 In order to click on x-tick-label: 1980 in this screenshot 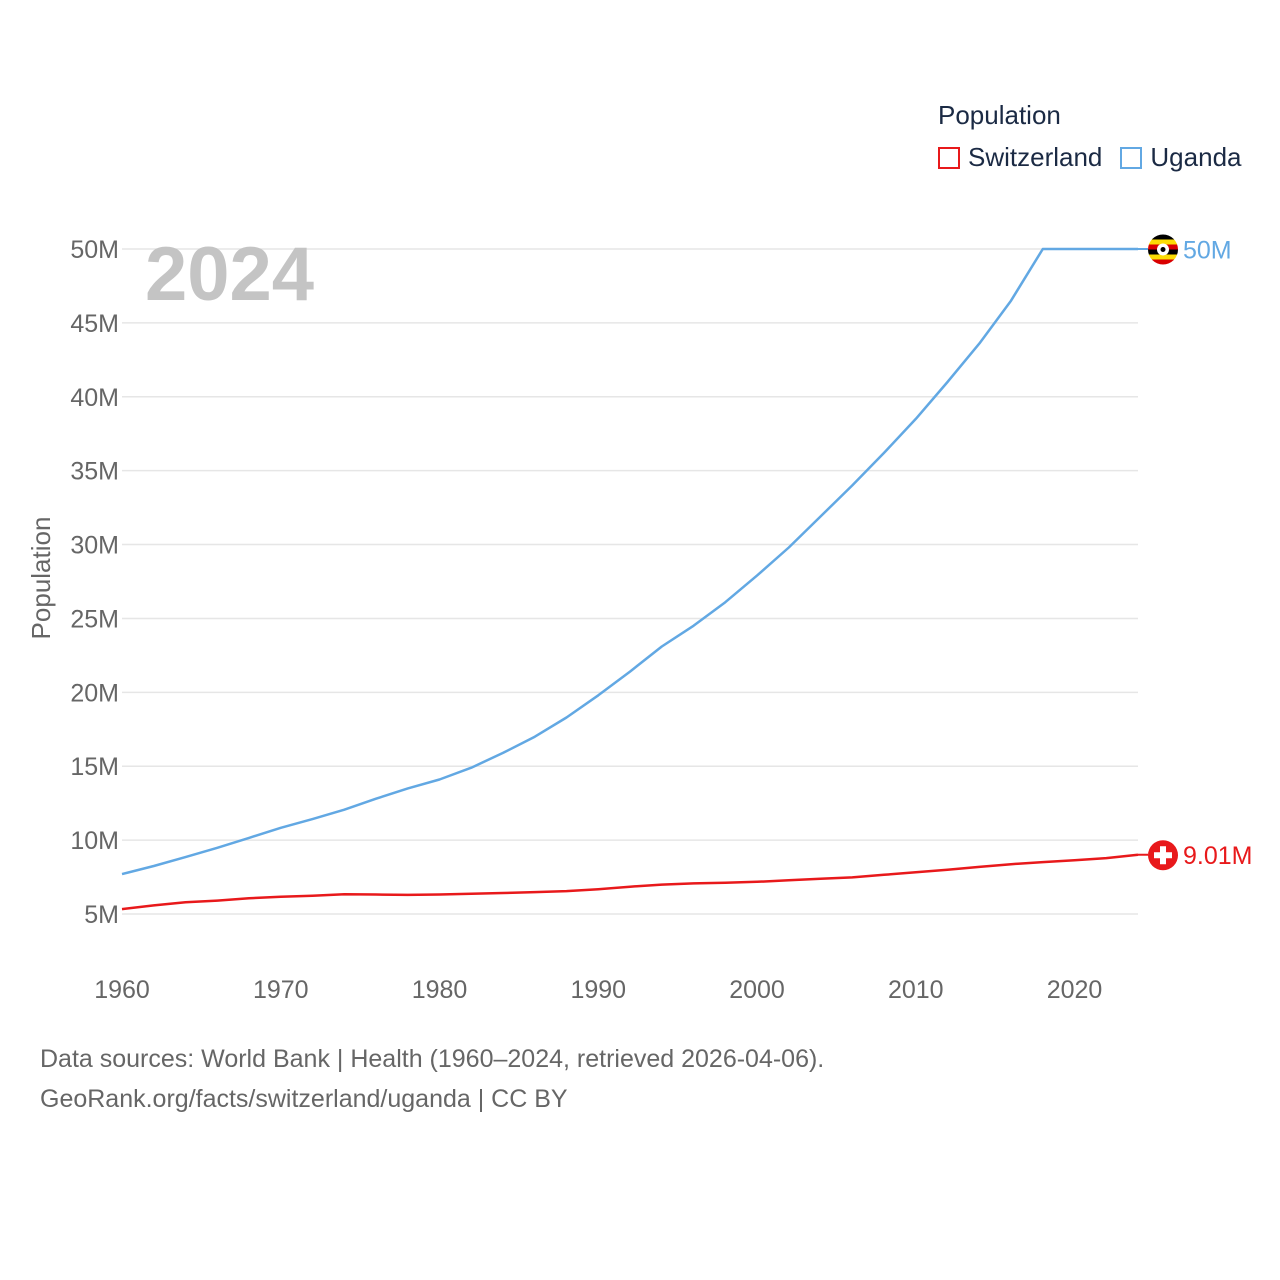, I will do `click(440, 990)`.